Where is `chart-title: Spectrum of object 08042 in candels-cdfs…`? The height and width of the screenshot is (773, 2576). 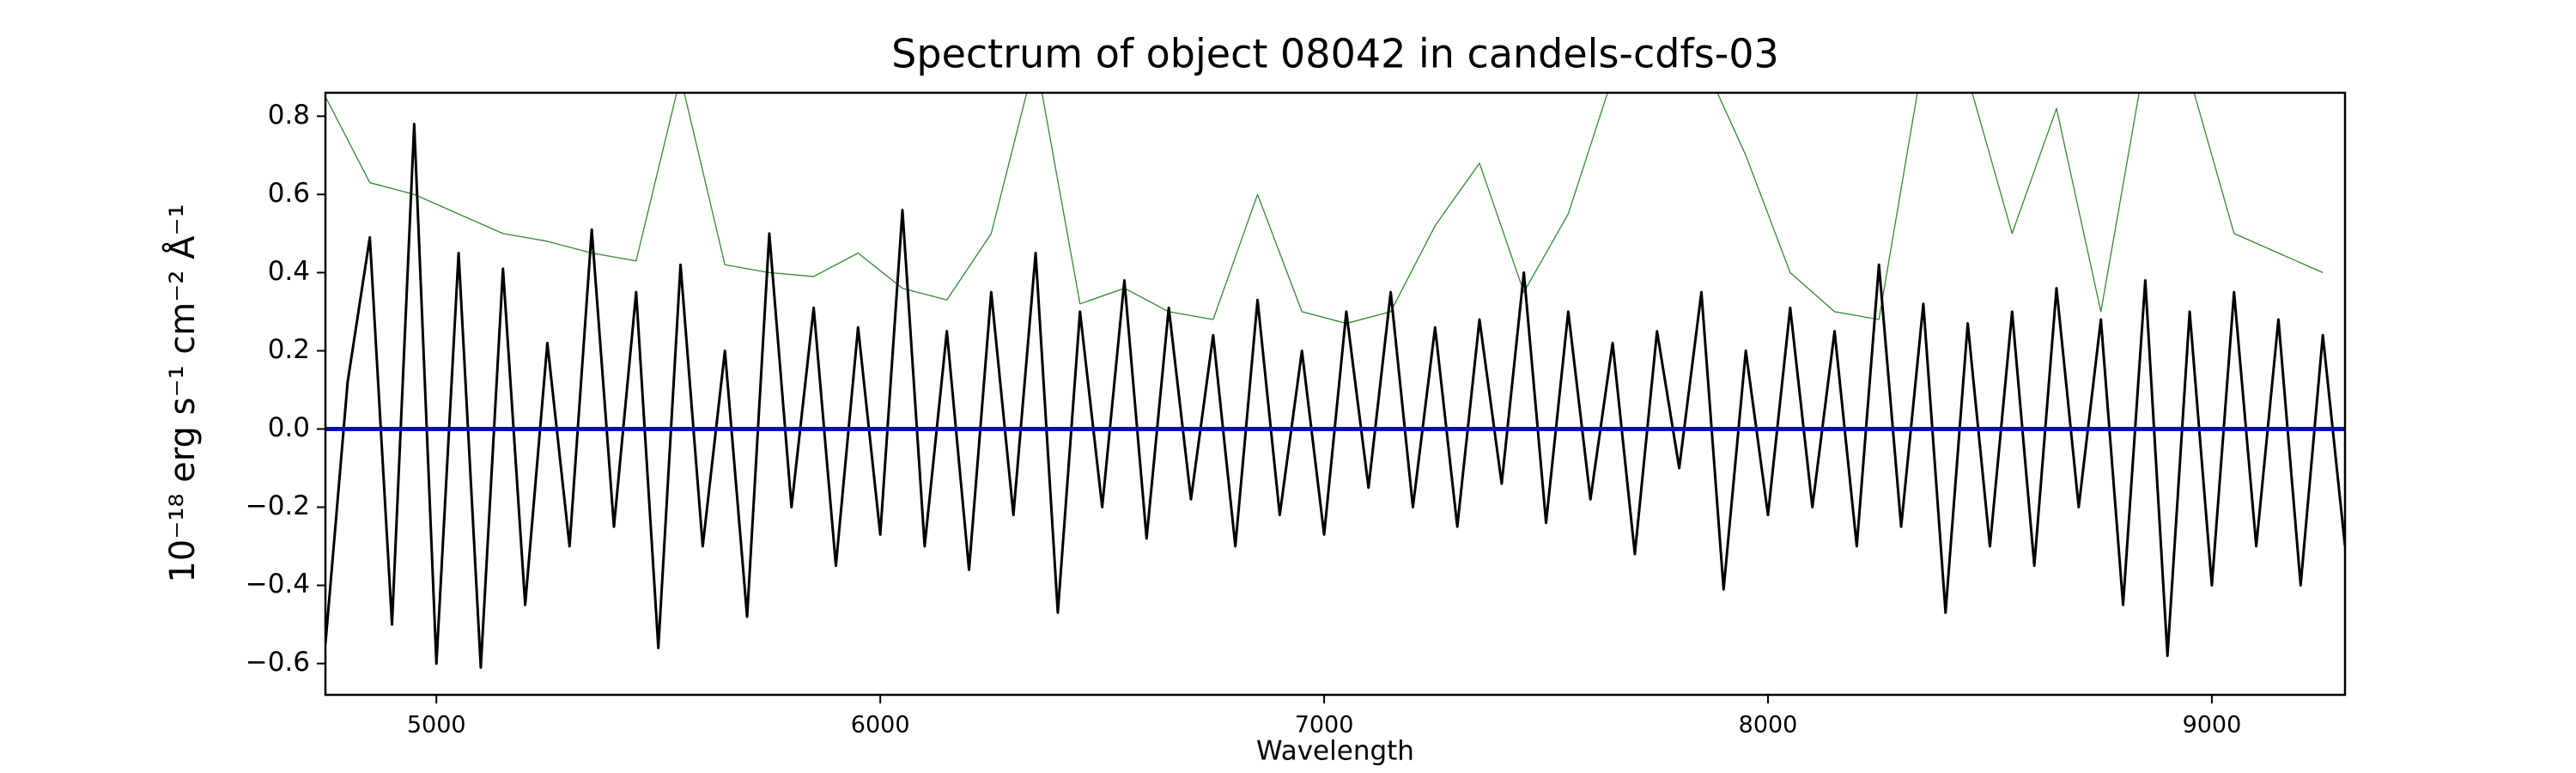 chart-title: Spectrum of object 08042 in candels-cdfs… is located at coordinates (1335, 54).